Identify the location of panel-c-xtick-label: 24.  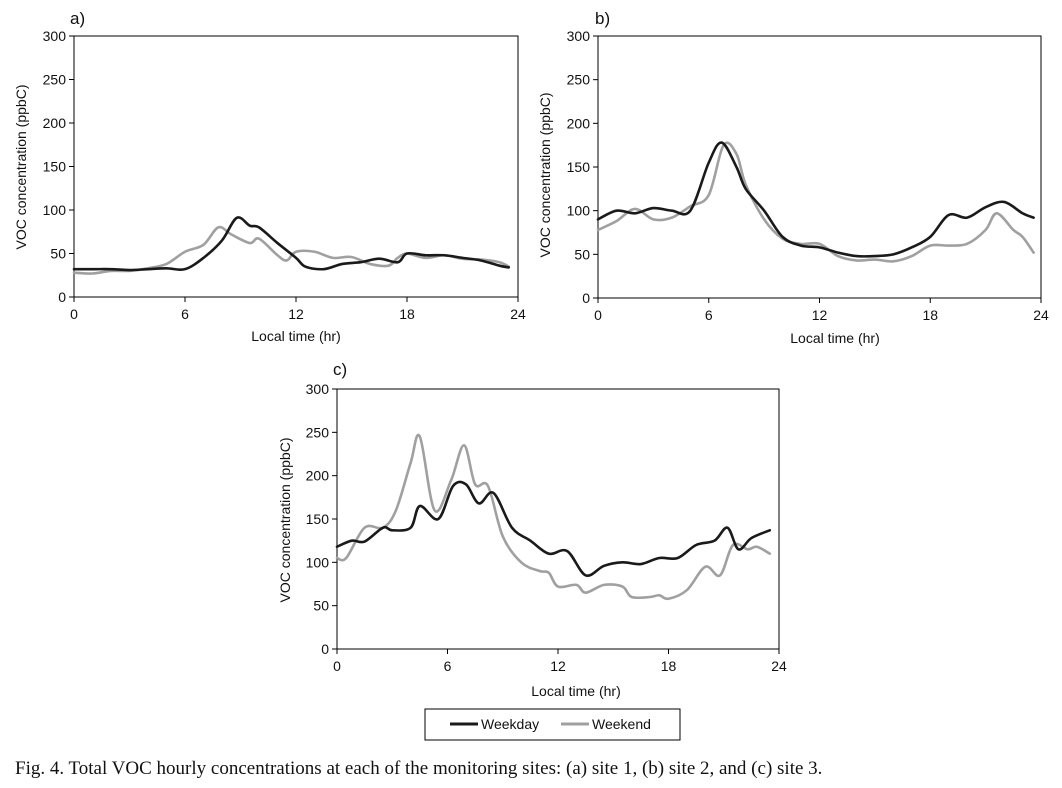
(779, 666).